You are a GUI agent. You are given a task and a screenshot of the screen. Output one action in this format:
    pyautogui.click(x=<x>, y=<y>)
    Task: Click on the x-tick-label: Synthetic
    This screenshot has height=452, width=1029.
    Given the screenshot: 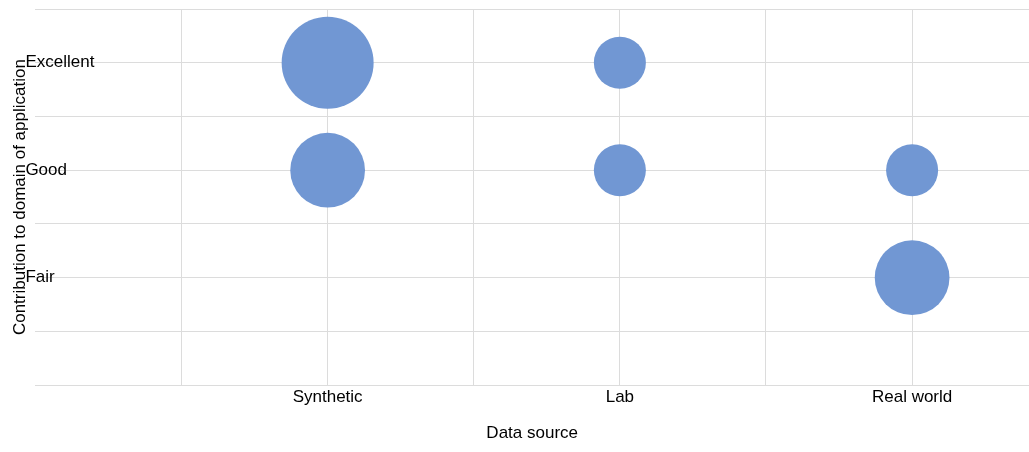 What is the action you would take?
    pyautogui.click(x=328, y=397)
    